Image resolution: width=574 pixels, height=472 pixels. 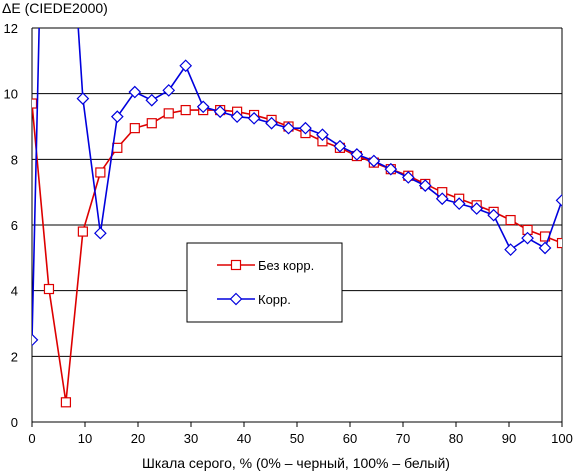 What do you see at coordinates (138, 438) in the screenshot?
I see `x-tick-label: 20` at bounding box center [138, 438].